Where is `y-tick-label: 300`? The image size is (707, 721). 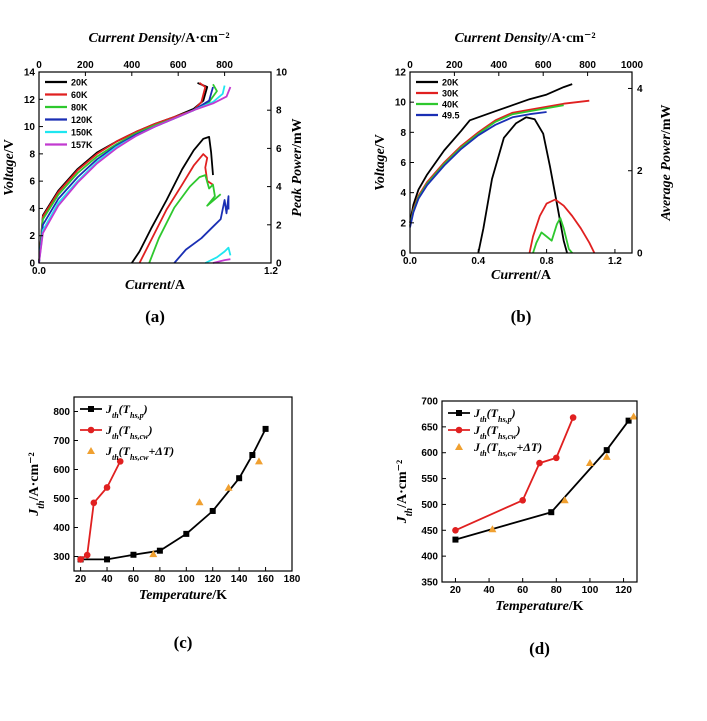 y-tick-label: 300 is located at coordinates (61, 557).